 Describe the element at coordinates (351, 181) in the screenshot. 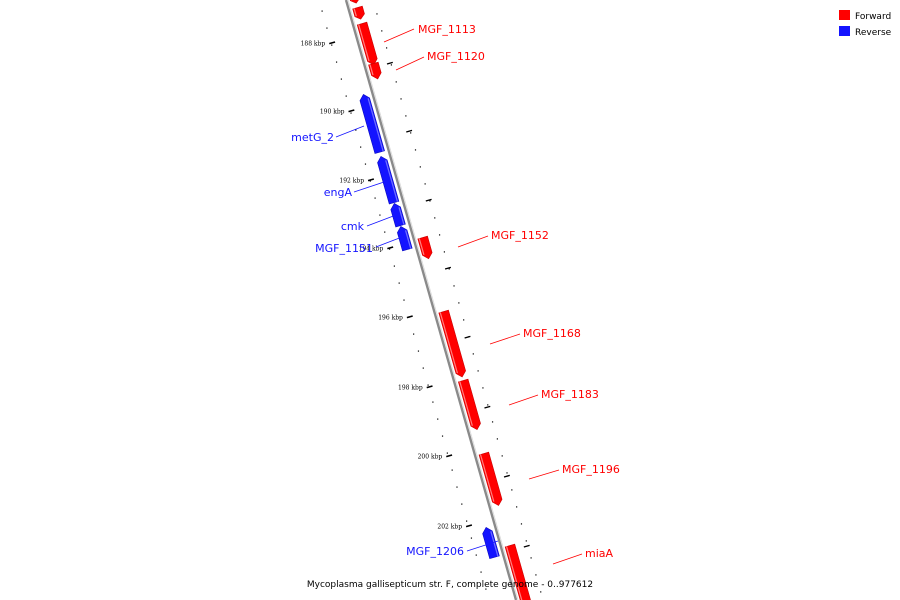

I see `tick-label: 192 kbp` at that location.